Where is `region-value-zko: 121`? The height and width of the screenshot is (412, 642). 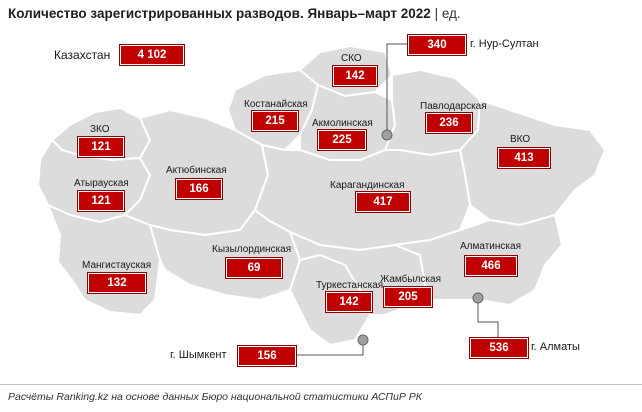
region-value-zko: 121 is located at coordinates (101, 147).